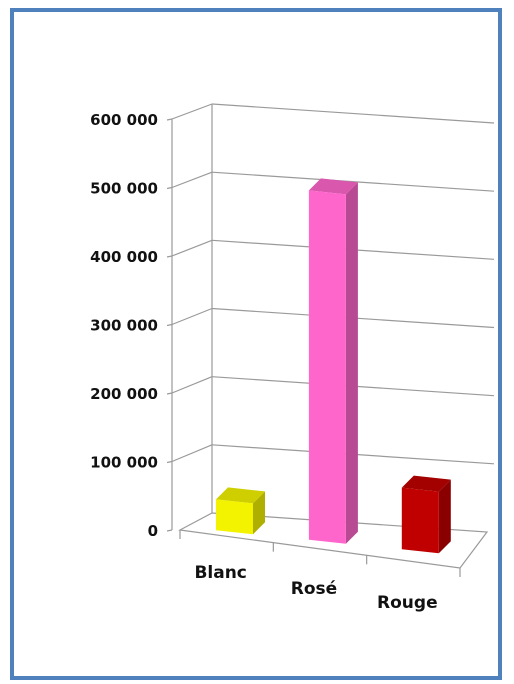 The width and height of the screenshot is (514, 684). Describe the element at coordinates (407, 603) in the screenshot. I see `category-label: Rouge` at that location.